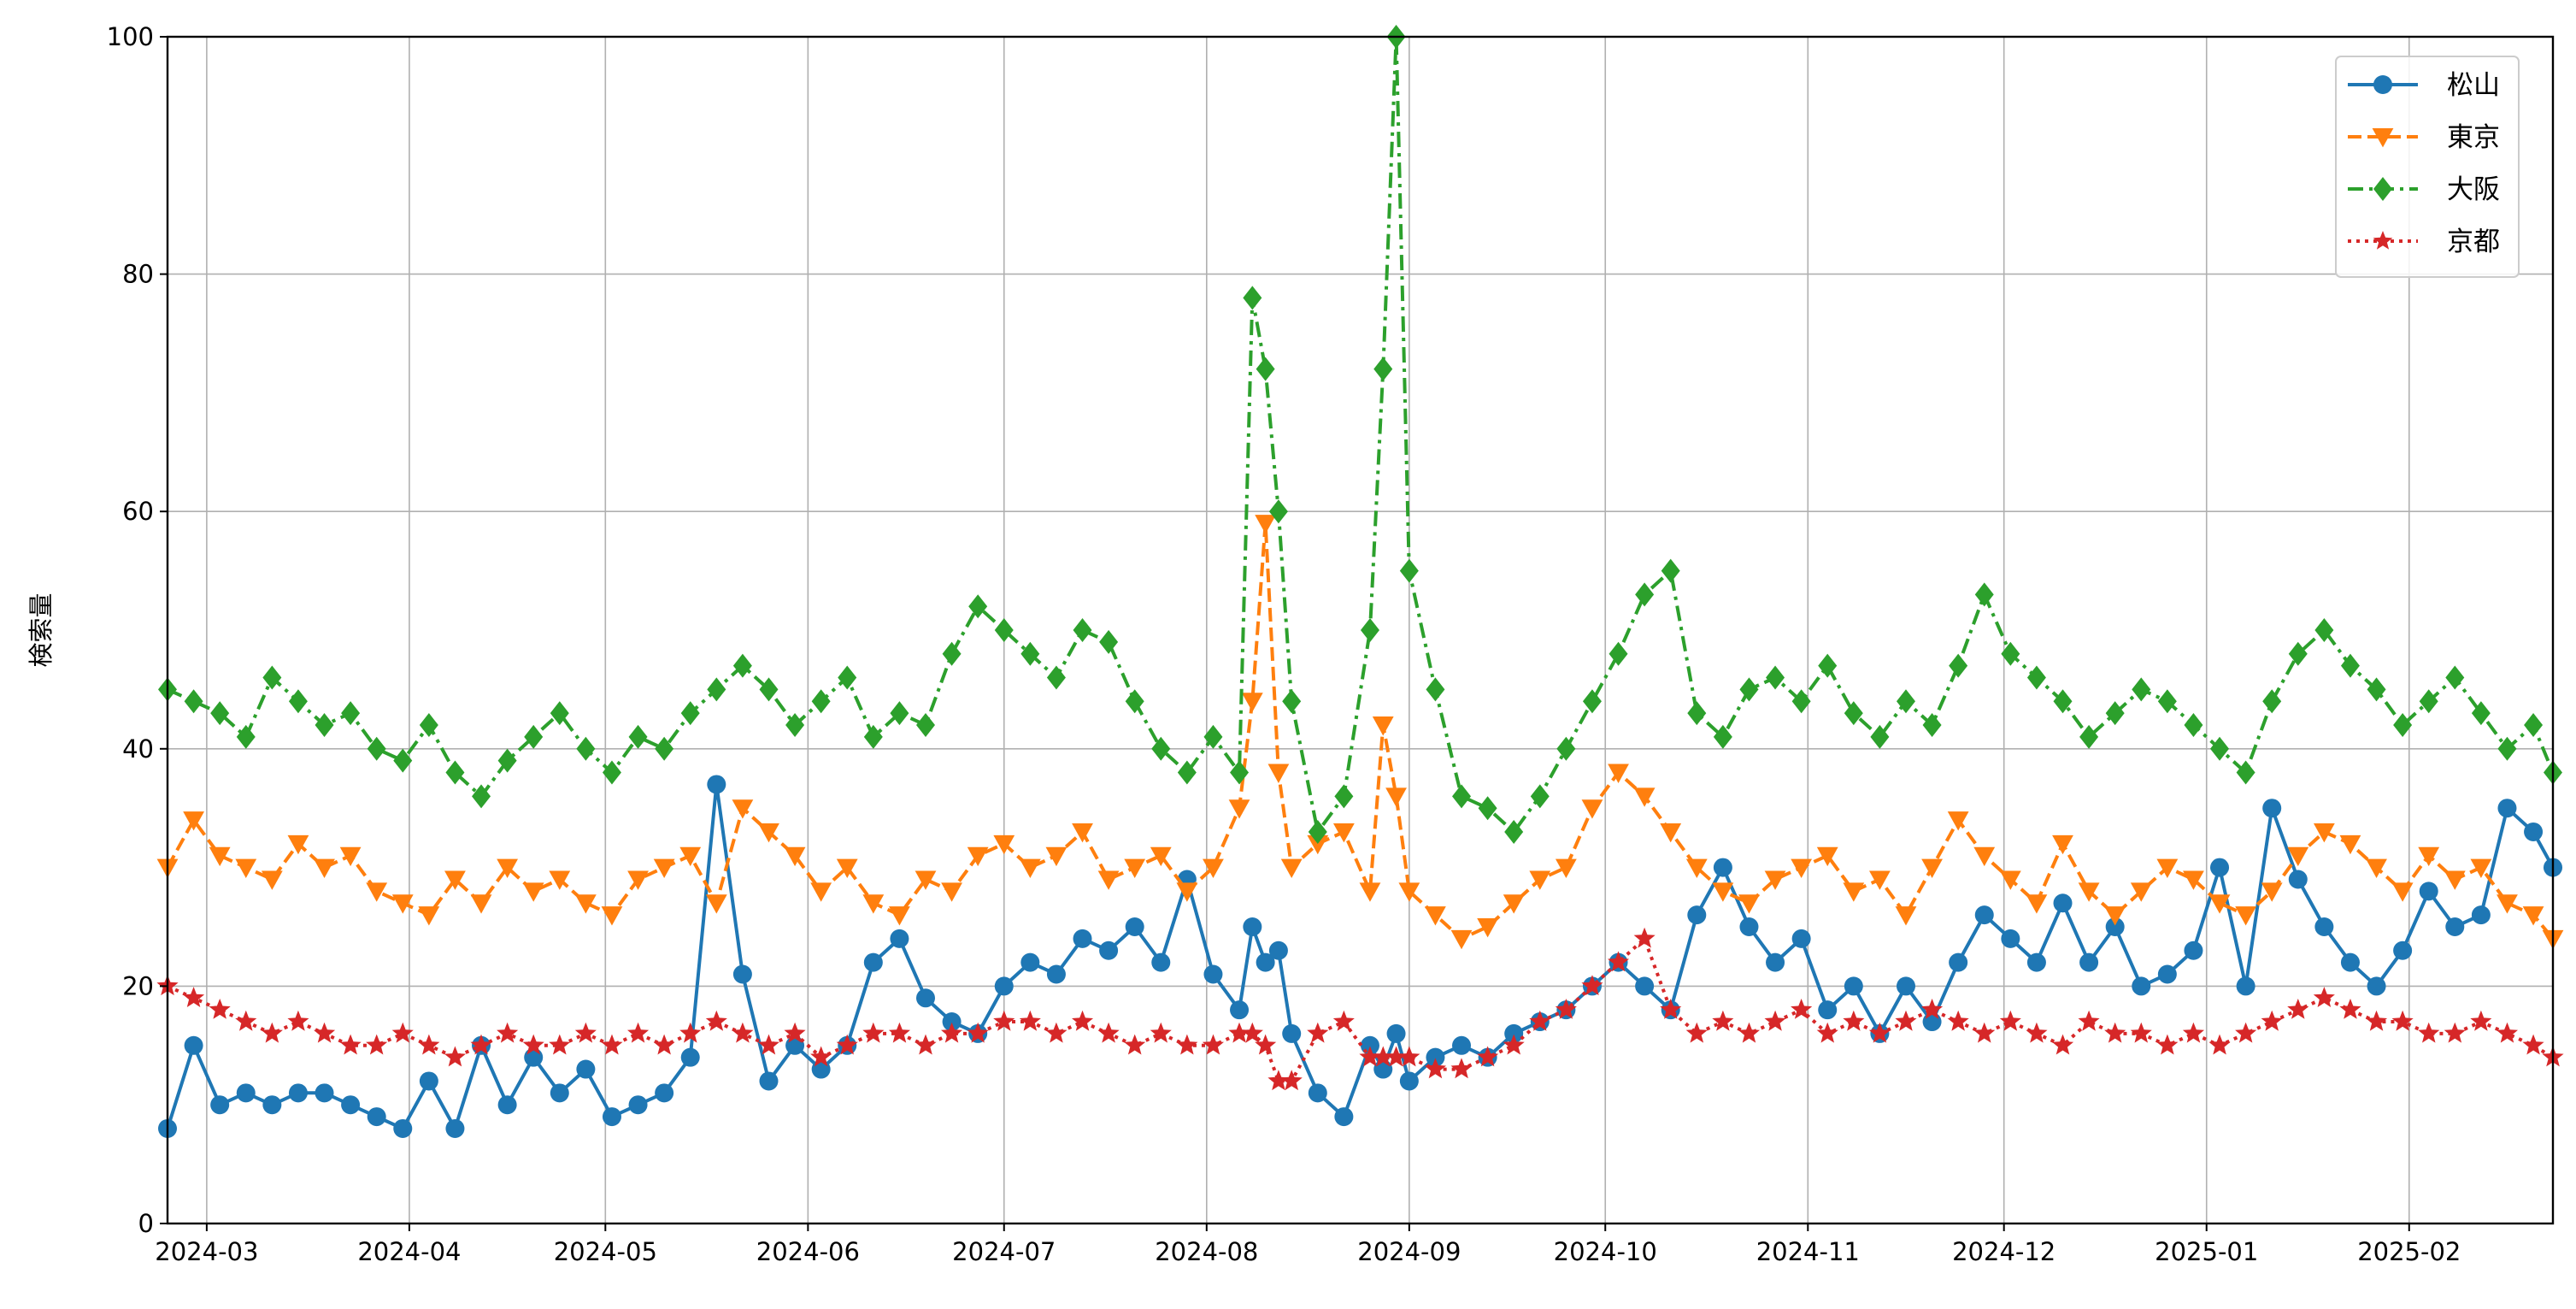  What do you see at coordinates (808, 1251) in the screenshot?
I see `x-tick-label: 2024-06` at bounding box center [808, 1251].